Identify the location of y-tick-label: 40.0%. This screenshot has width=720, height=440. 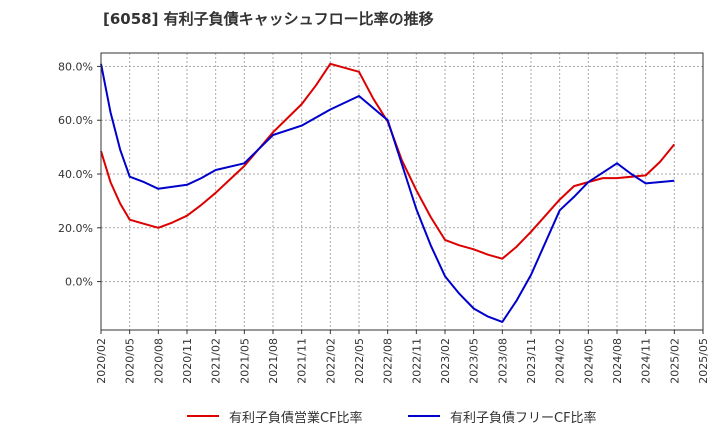
(75, 174).